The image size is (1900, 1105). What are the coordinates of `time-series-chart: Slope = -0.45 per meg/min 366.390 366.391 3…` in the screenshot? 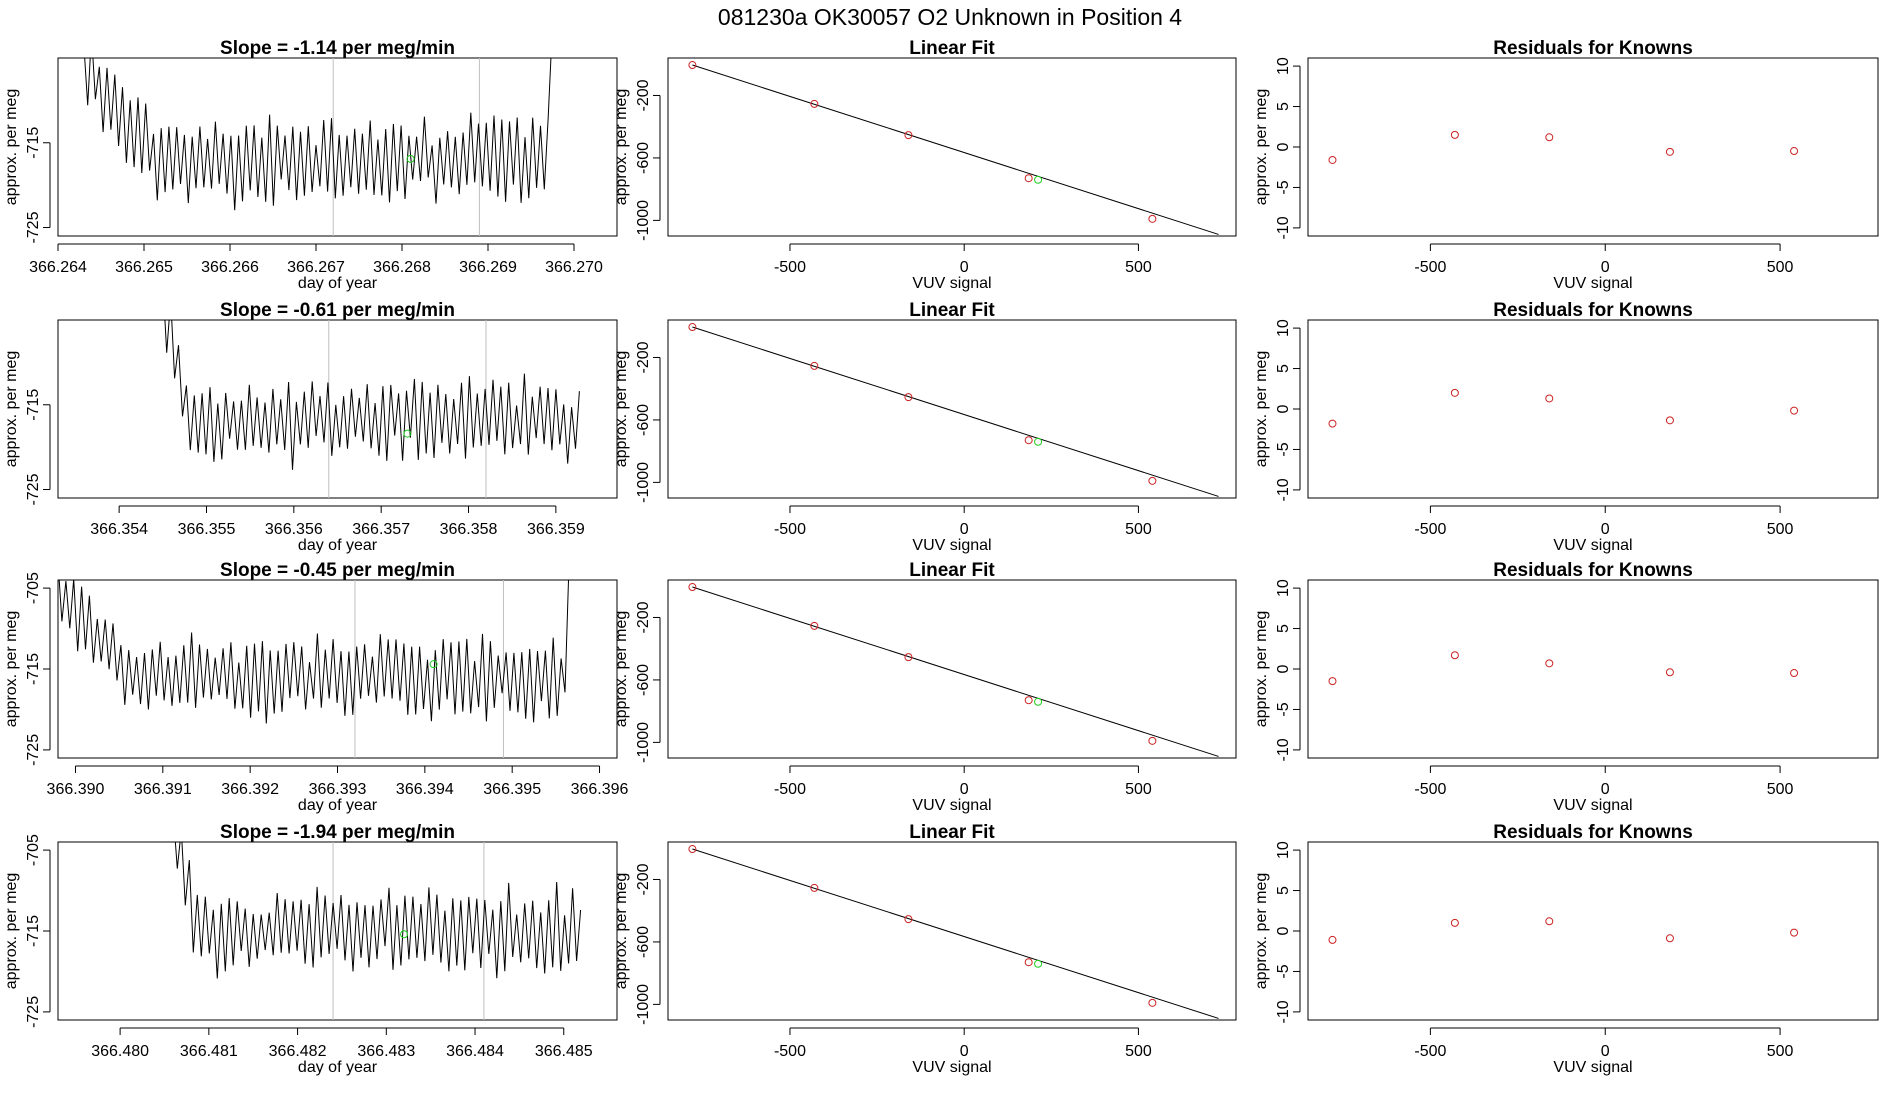 It's located at (316, 687).